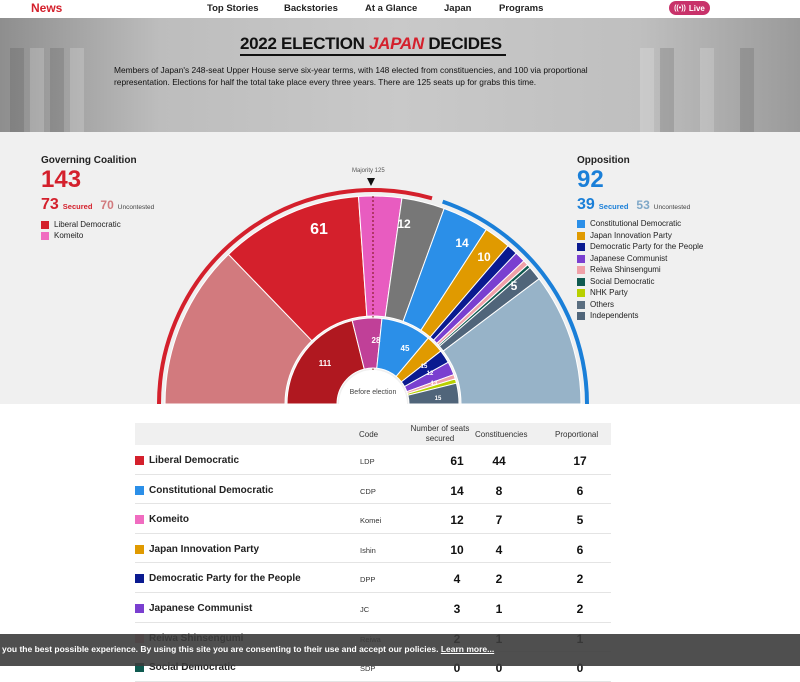 The width and height of the screenshot is (800, 682). I want to click on header-proportional: Proportional, so click(577, 434).